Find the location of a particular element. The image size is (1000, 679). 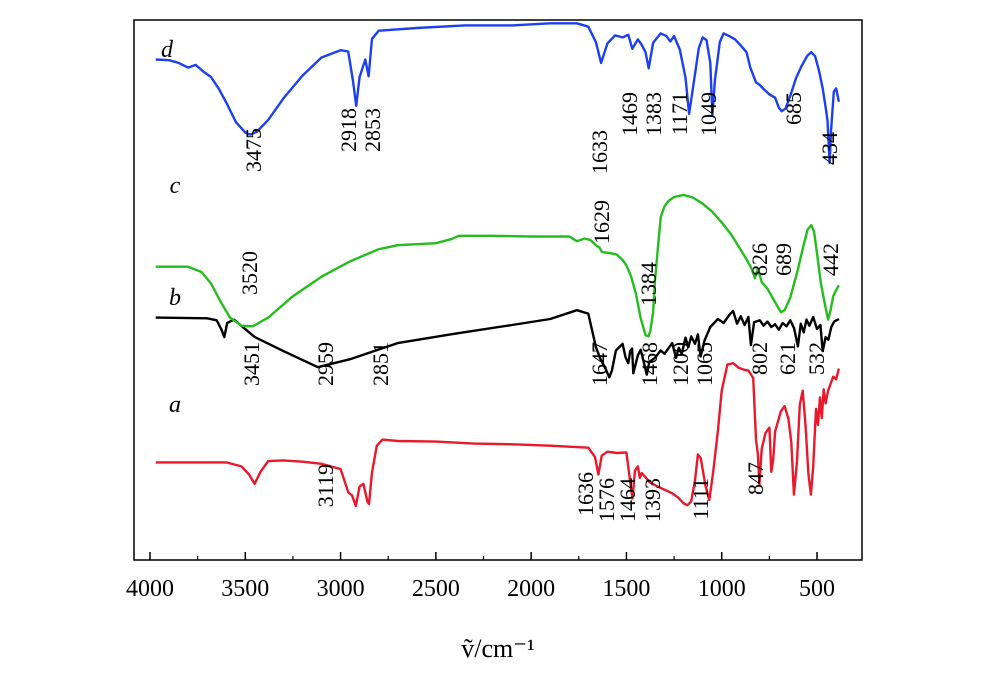

peak-label-d: 1633 is located at coordinates (599, 152).